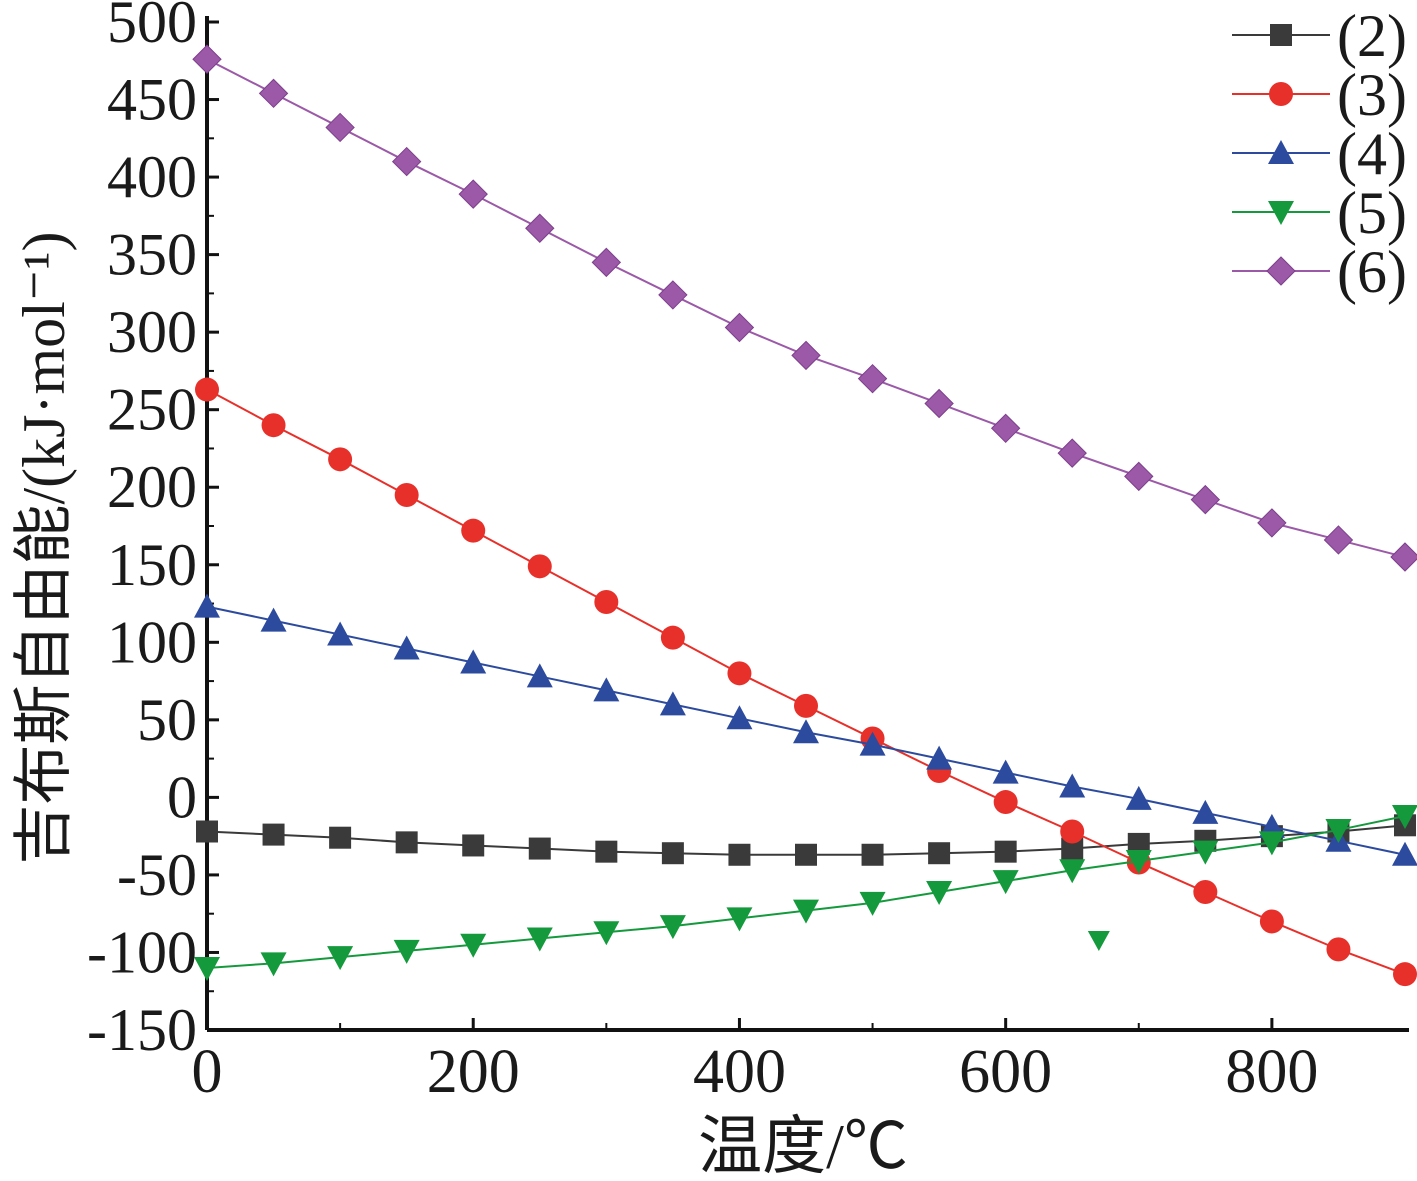 The height and width of the screenshot is (1181, 1417). Describe the element at coordinates (1271, 1072) in the screenshot. I see `x-tick-label: 800` at that location.